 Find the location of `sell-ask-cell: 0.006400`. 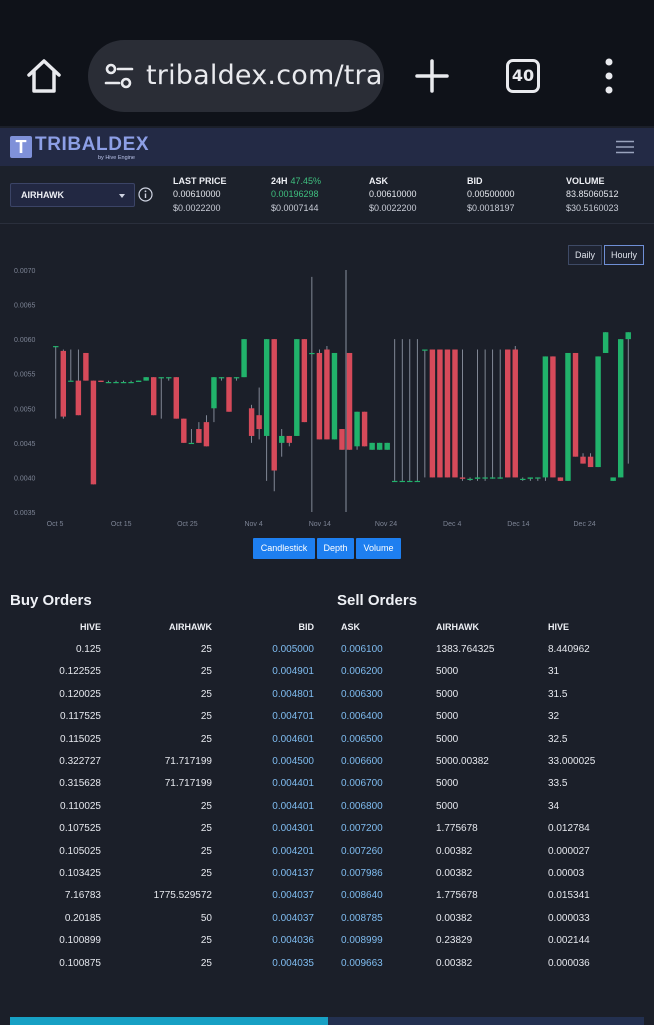

sell-ask-cell: 0.006400 is located at coordinates (362, 717).